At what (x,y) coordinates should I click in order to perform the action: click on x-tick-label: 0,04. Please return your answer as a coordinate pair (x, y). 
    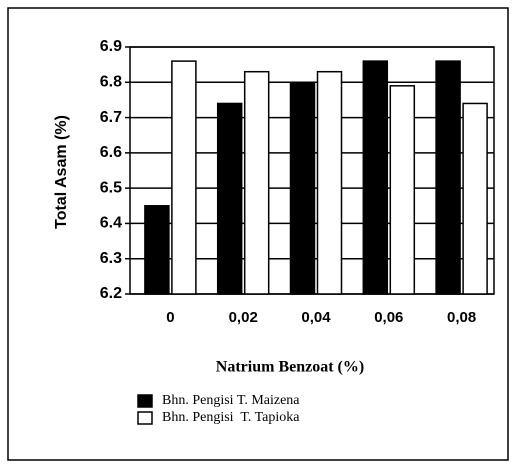
    Looking at the image, I should click on (316, 317).